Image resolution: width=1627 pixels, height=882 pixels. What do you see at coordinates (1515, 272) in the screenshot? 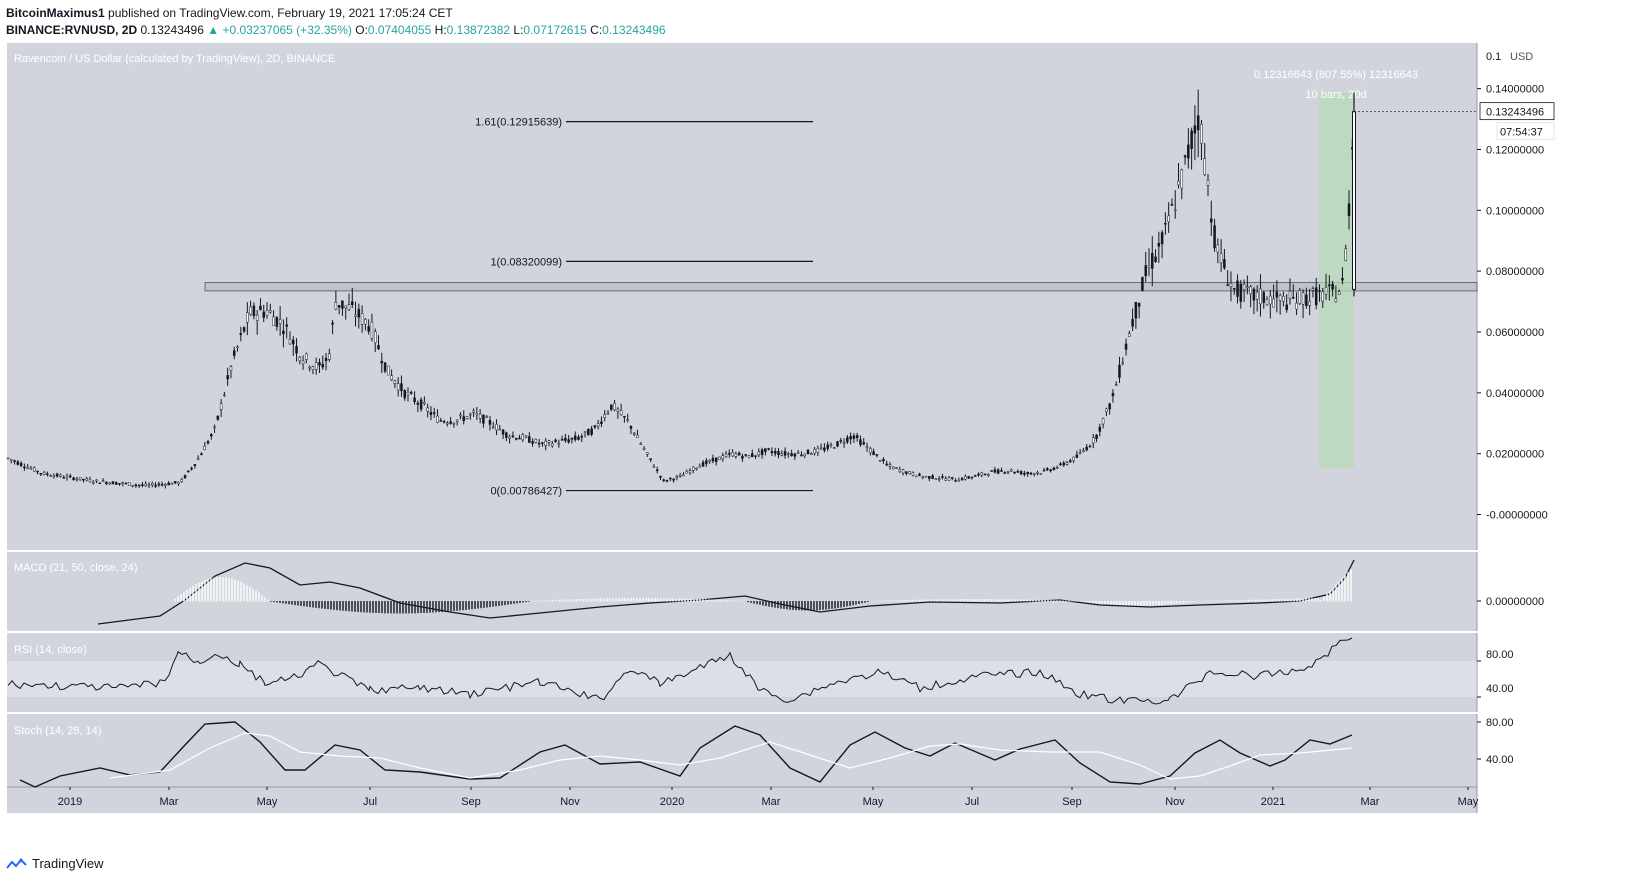
I see `price-tick-label: 0.08000000` at bounding box center [1515, 272].